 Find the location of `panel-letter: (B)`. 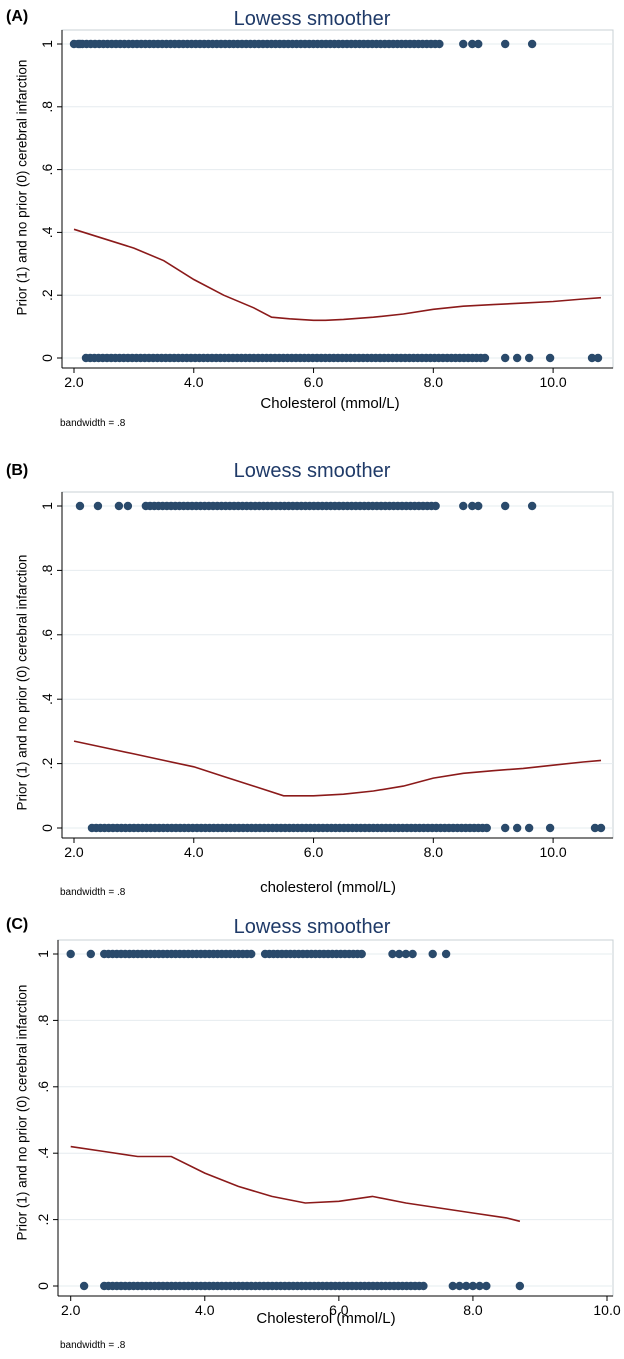

panel-letter: (B) is located at coordinates (17, 470).